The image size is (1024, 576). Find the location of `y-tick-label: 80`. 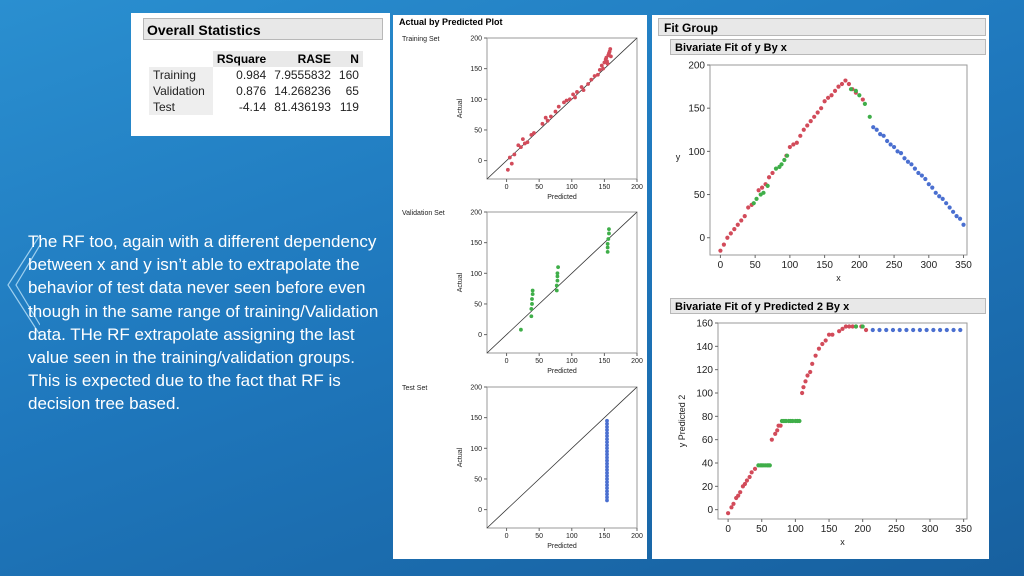

y-tick-label: 80 is located at coordinates (708, 417).